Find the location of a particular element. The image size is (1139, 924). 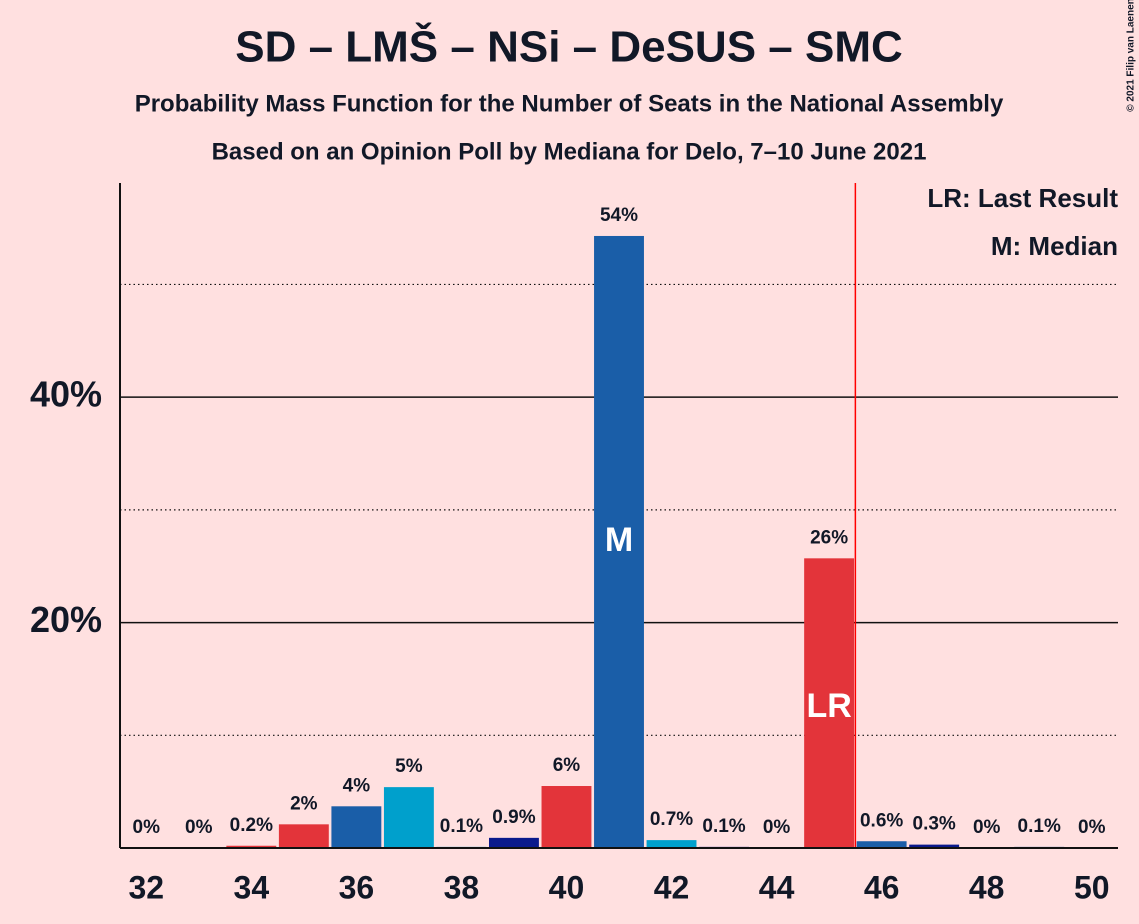

median-marker: M is located at coordinates (619, 540).